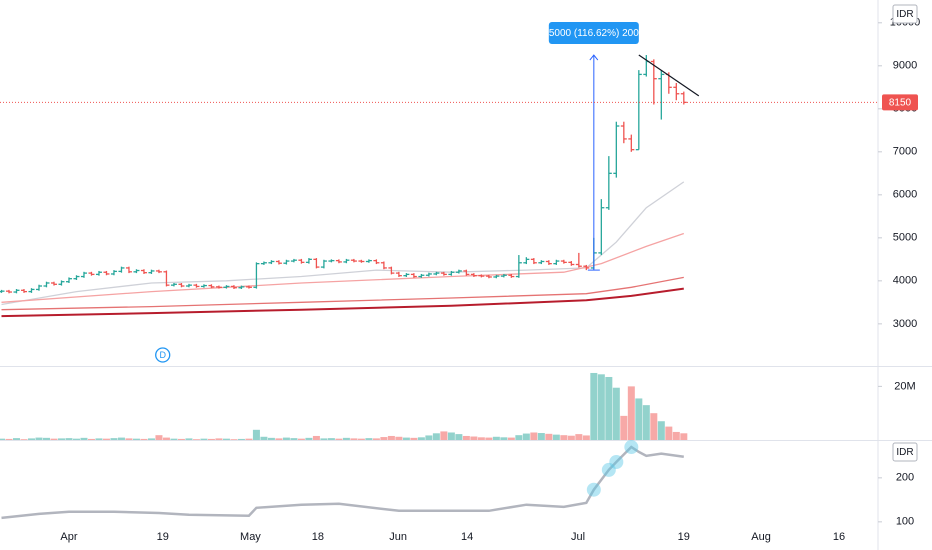 This screenshot has width=932, height=550. Describe the element at coordinates (905, 452) in the screenshot. I see `currency-badge` at that location.